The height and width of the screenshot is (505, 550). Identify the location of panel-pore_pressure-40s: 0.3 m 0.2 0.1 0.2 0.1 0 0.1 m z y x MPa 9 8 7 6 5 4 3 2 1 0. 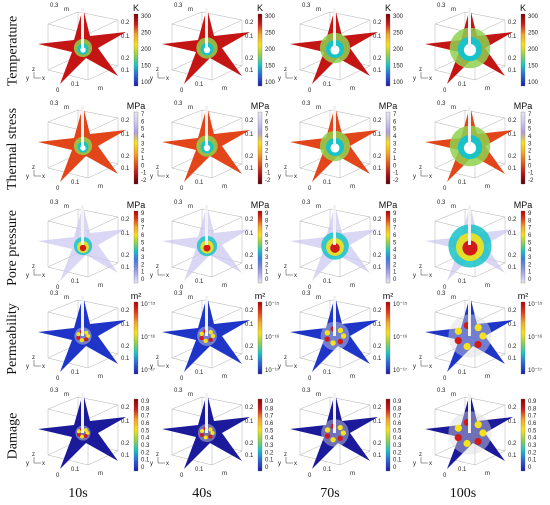
(215, 247).